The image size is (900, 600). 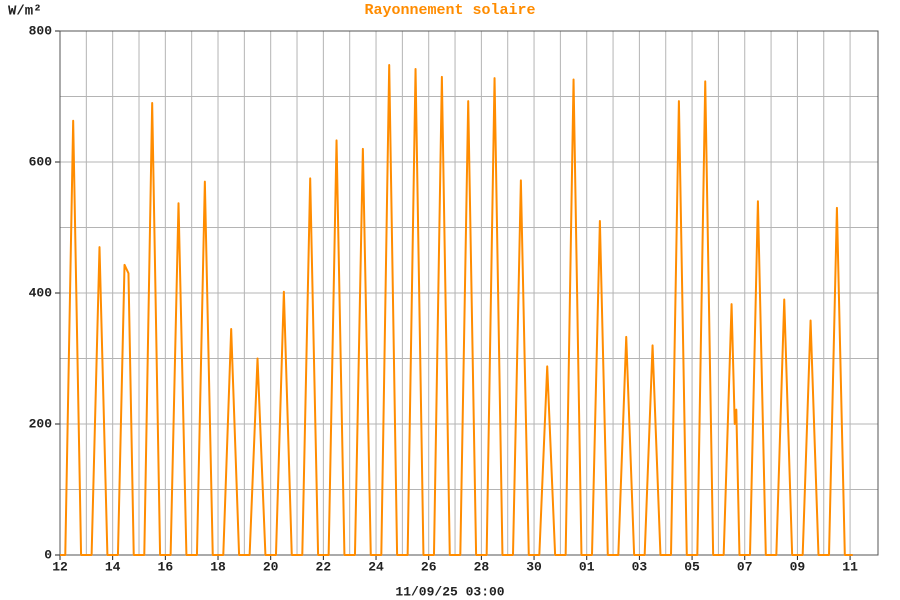 I want to click on x-tick-label: 05, so click(x=692, y=566).